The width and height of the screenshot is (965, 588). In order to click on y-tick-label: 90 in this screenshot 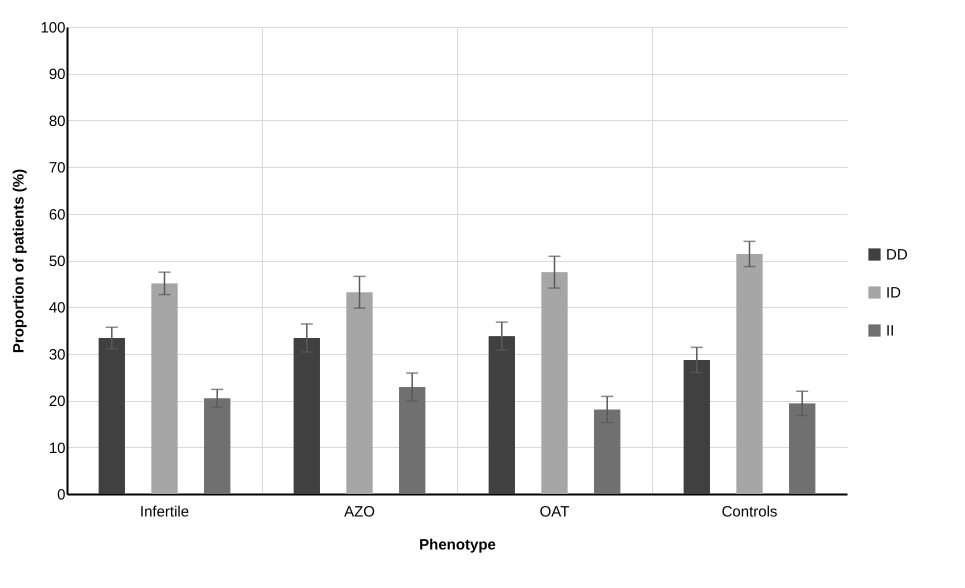, I will do `click(57, 75)`.